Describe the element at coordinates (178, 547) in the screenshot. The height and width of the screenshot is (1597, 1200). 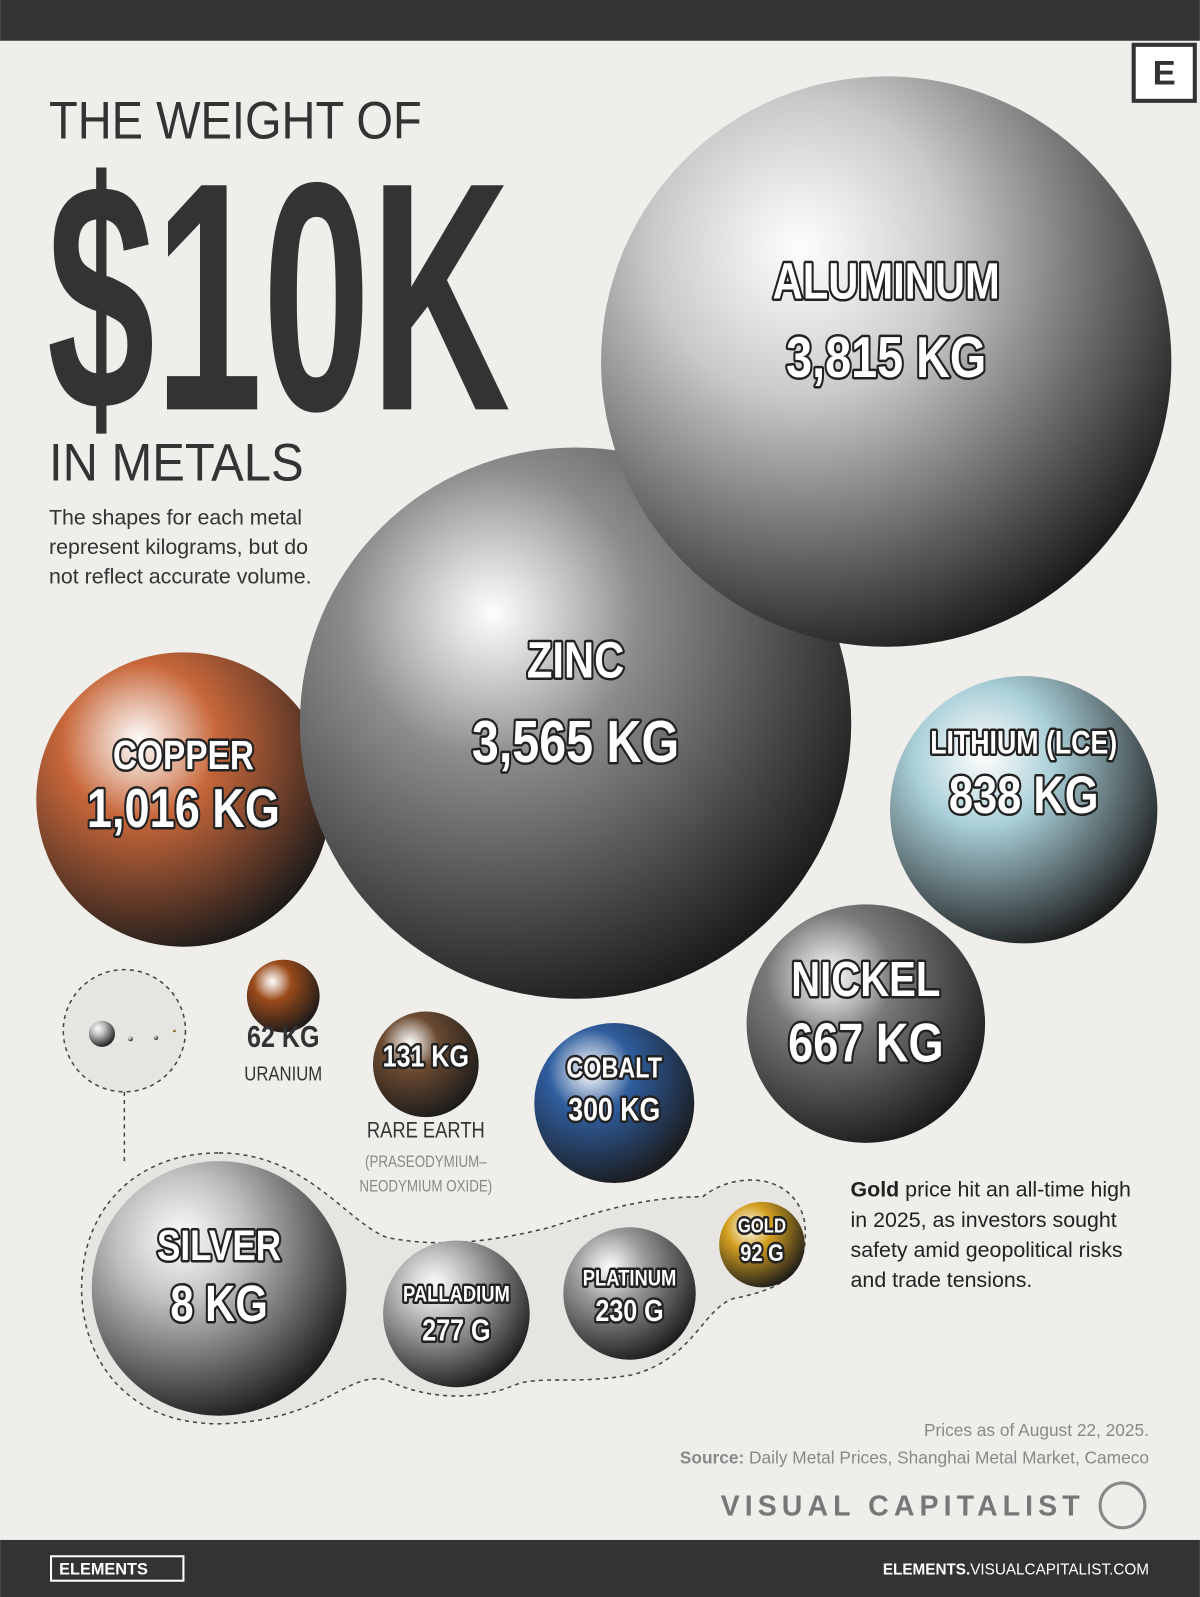
I see `description-line: represent kilograms, but do` at that location.